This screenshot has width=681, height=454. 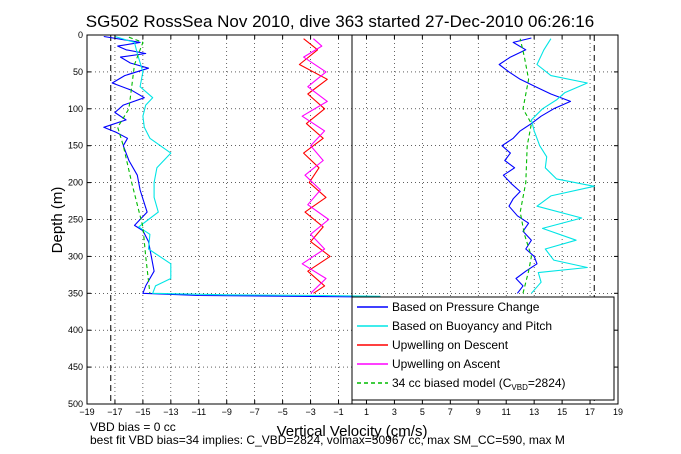 What do you see at coordinates (75, 220) in the screenshot?
I see `y-tick-label: 250` at bounding box center [75, 220].